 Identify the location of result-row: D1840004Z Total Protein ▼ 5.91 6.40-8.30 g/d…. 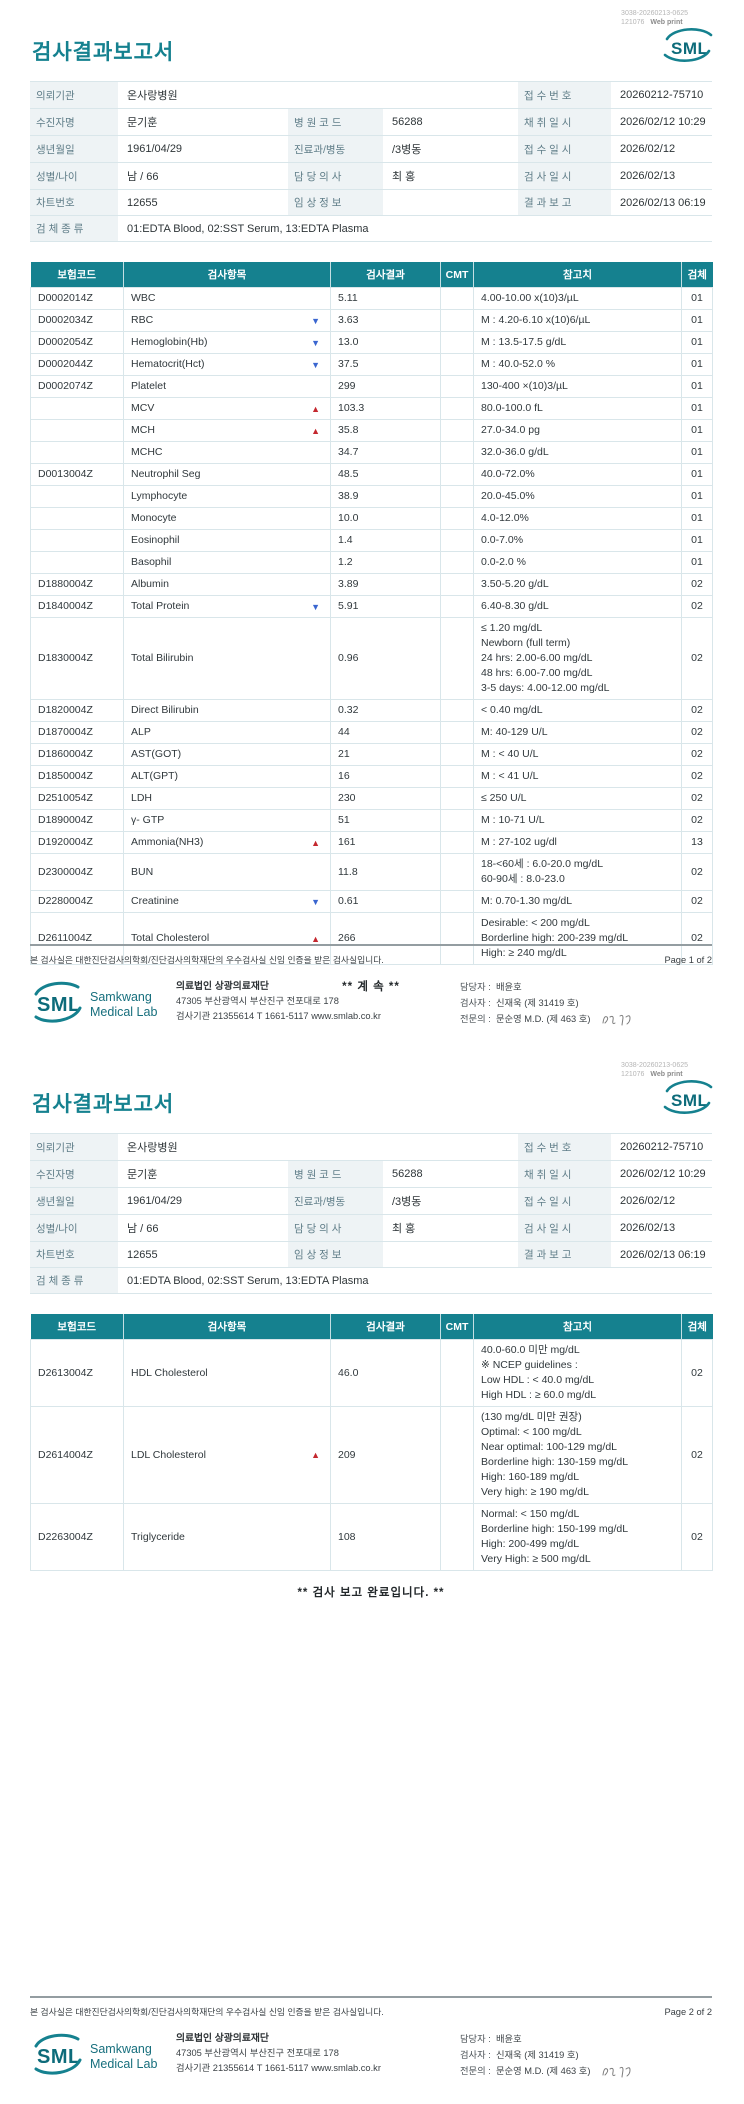
(371, 606).